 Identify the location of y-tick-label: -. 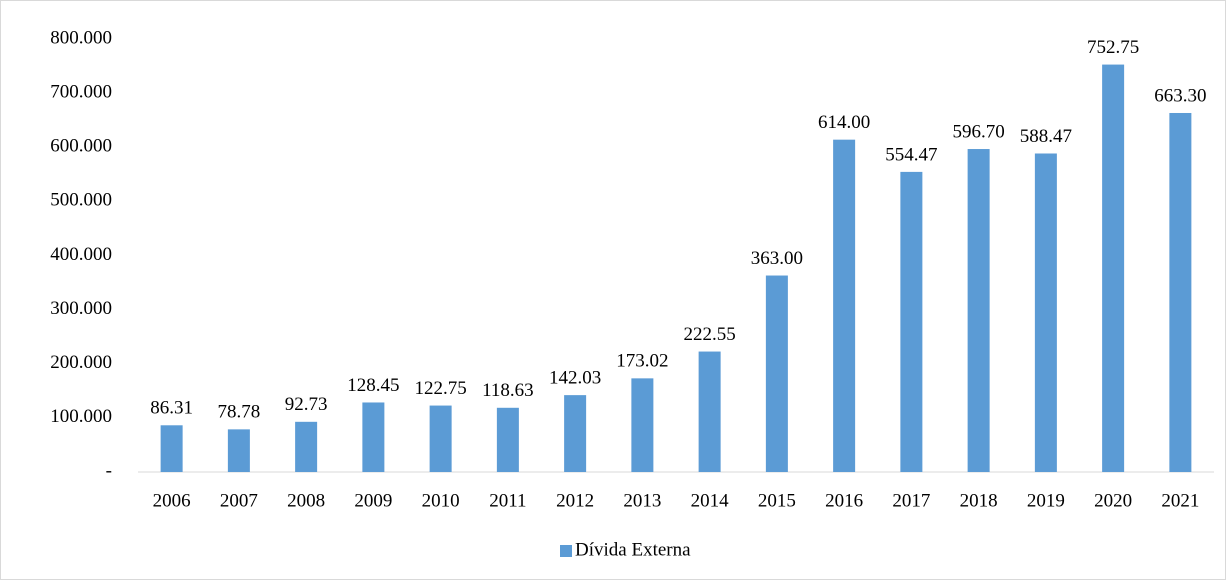
(109, 470).